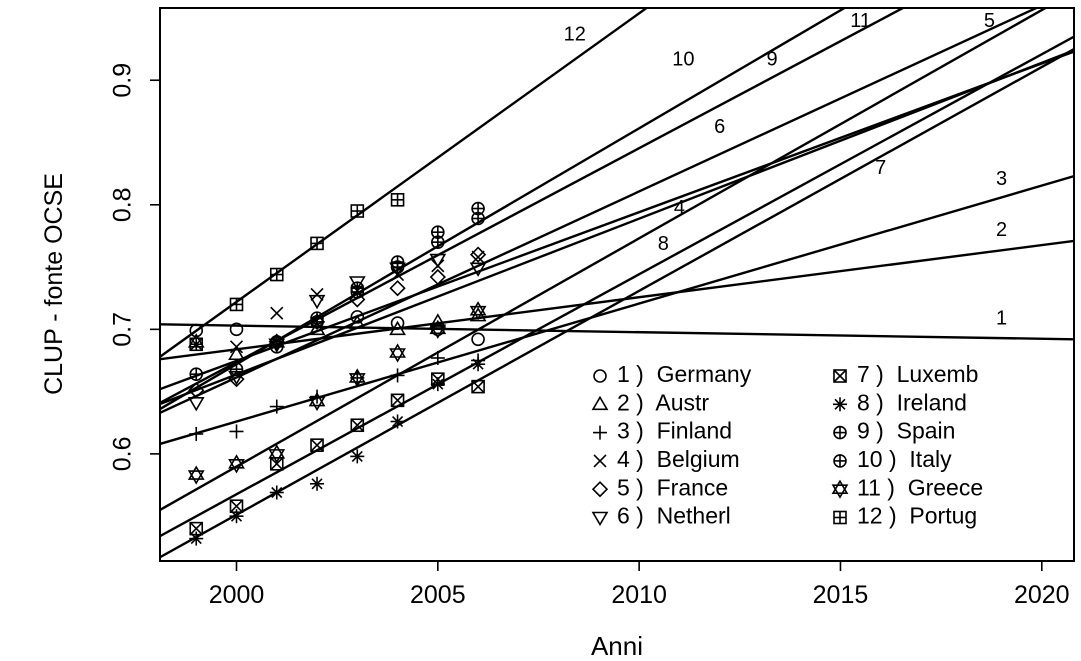  Describe the element at coordinates (678, 459) in the screenshot. I see `legend-label-4: 4 ) Belgium` at that location.